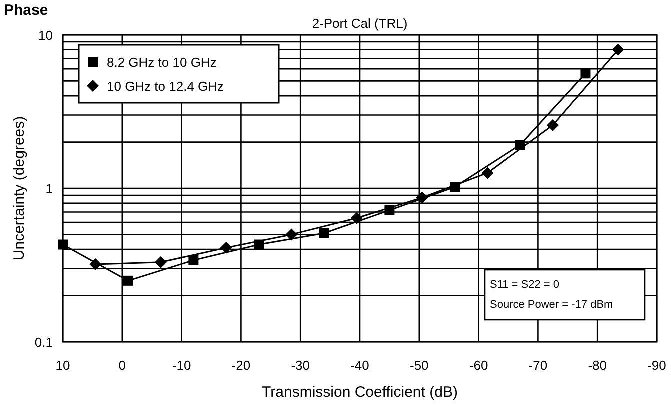  What do you see at coordinates (43, 342) in the screenshot?
I see `y-tick-label: 0.1` at bounding box center [43, 342].